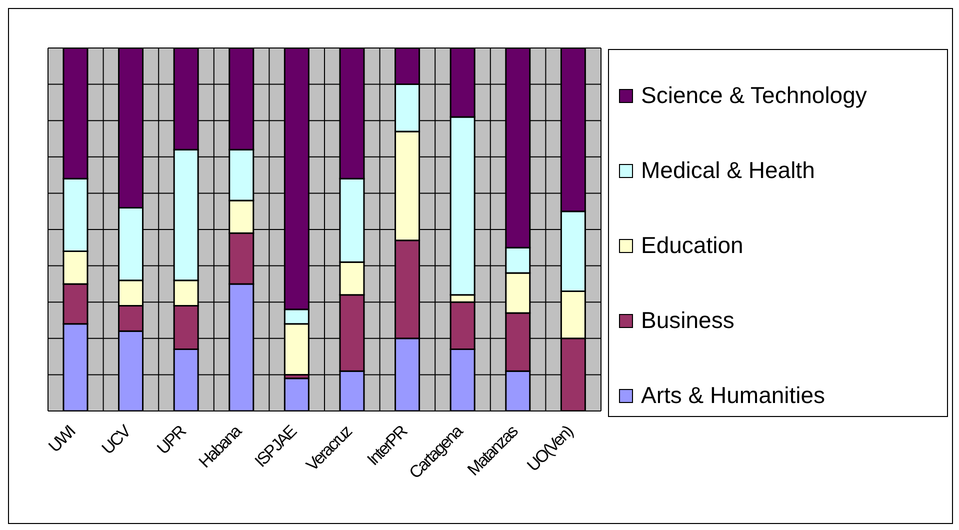  Describe the element at coordinates (754, 95) in the screenshot. I see `legend-label: Science & Technology` at that location.